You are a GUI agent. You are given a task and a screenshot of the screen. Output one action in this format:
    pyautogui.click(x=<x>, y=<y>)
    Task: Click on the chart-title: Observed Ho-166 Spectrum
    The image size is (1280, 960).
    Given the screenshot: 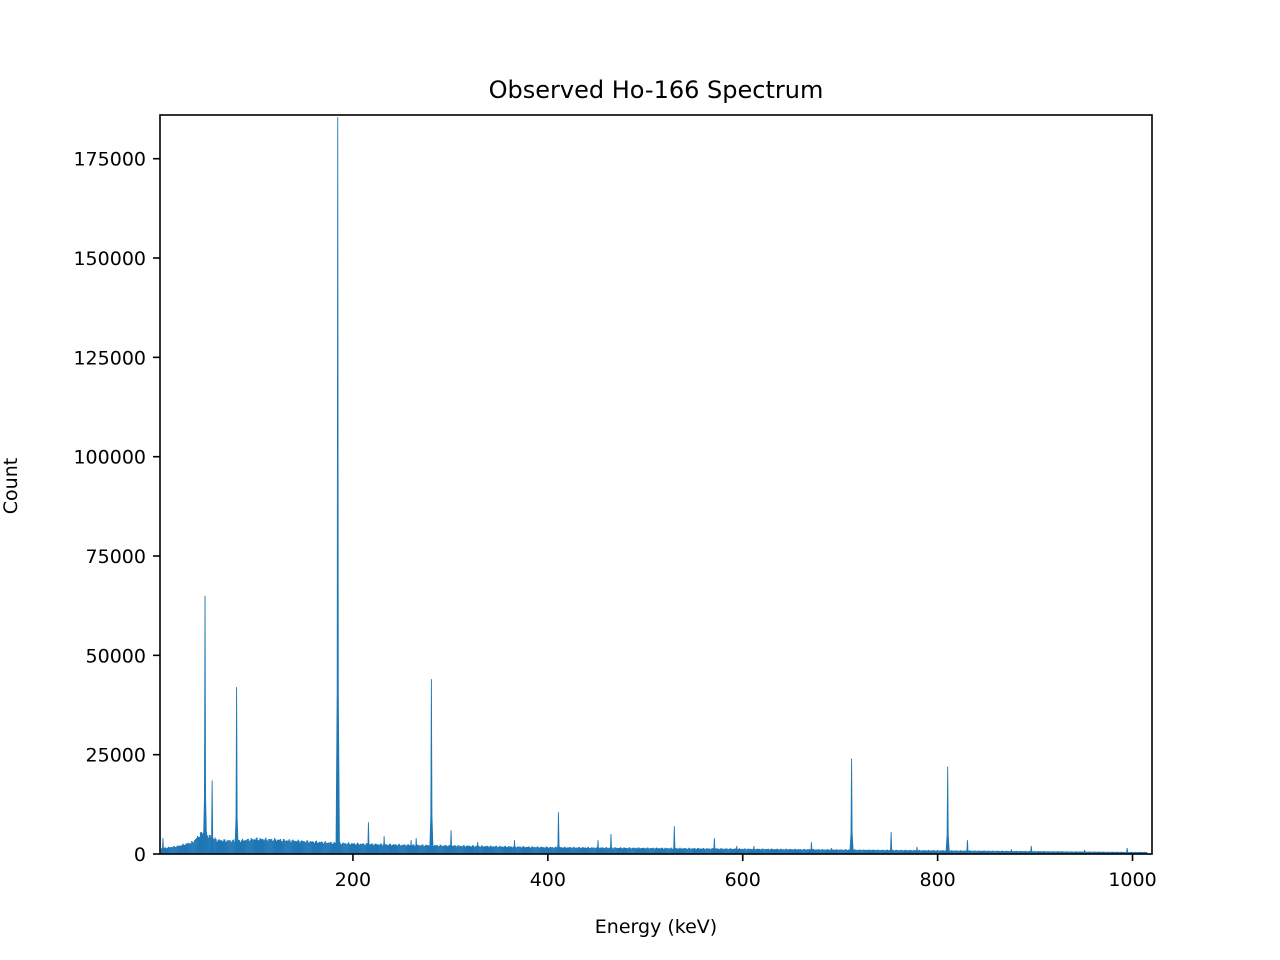 What is the action you would take?
    pyautogui.click(x=656, y=90)
    